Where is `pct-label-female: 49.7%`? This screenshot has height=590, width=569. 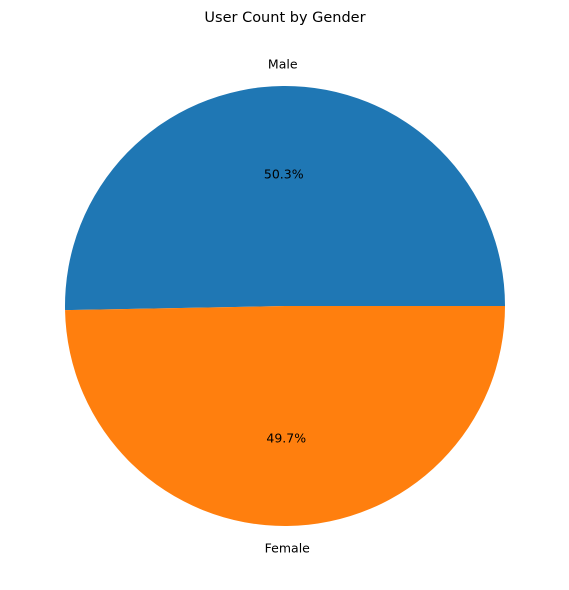 pct-label-female: 49.7% is located at coordinates (286, 437).